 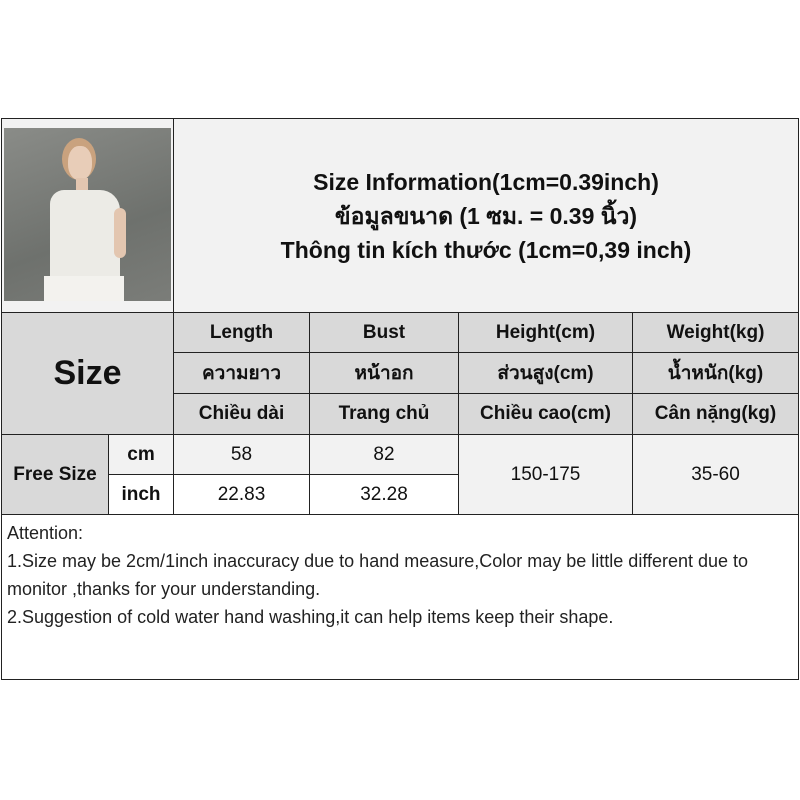 I want to click on title-thai: ข้อมูลขนาด (1 ซม. = 0.39 นิ้ว), so click(x=486, y=215).